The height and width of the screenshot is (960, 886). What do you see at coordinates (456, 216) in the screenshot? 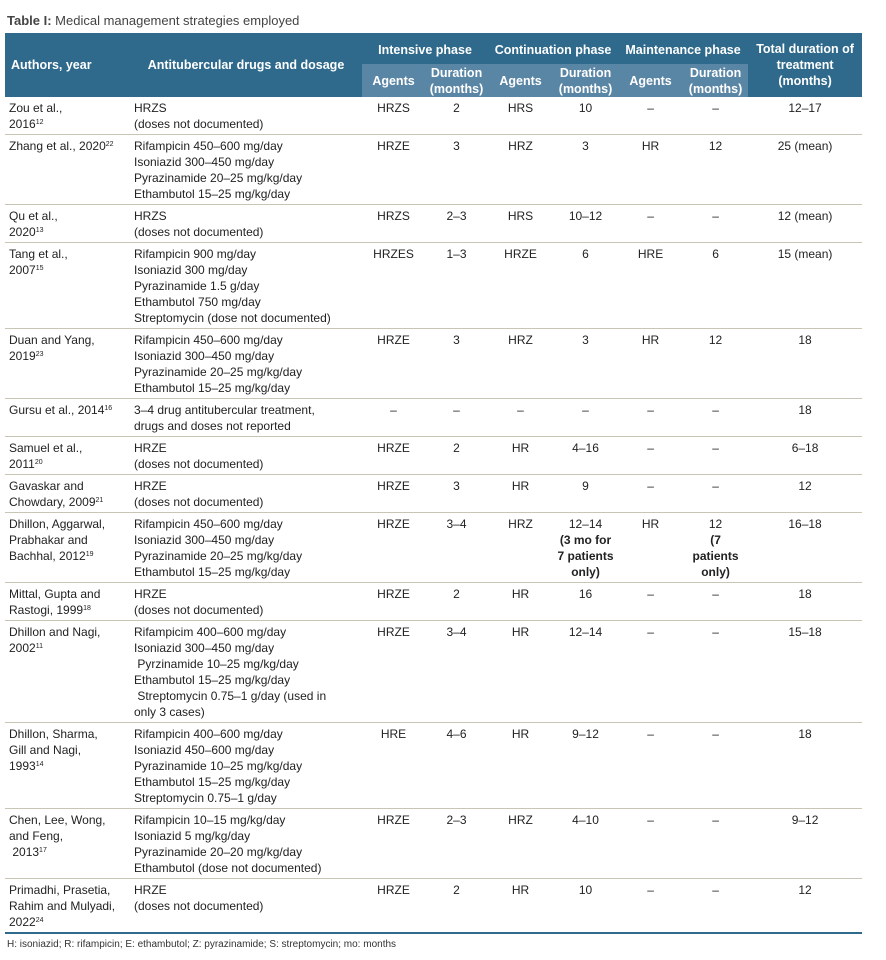
I see `intensive-duration: 2–3` at bounding box center [456, 216].